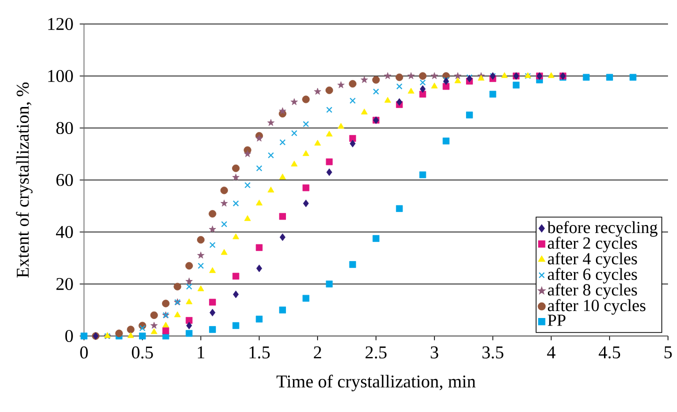 The height and width of the screenshot is (412, 677). Describe the element at coordinates (592, 276) in the screenshot. I see `legend-label: after 6 cycles` at that location.